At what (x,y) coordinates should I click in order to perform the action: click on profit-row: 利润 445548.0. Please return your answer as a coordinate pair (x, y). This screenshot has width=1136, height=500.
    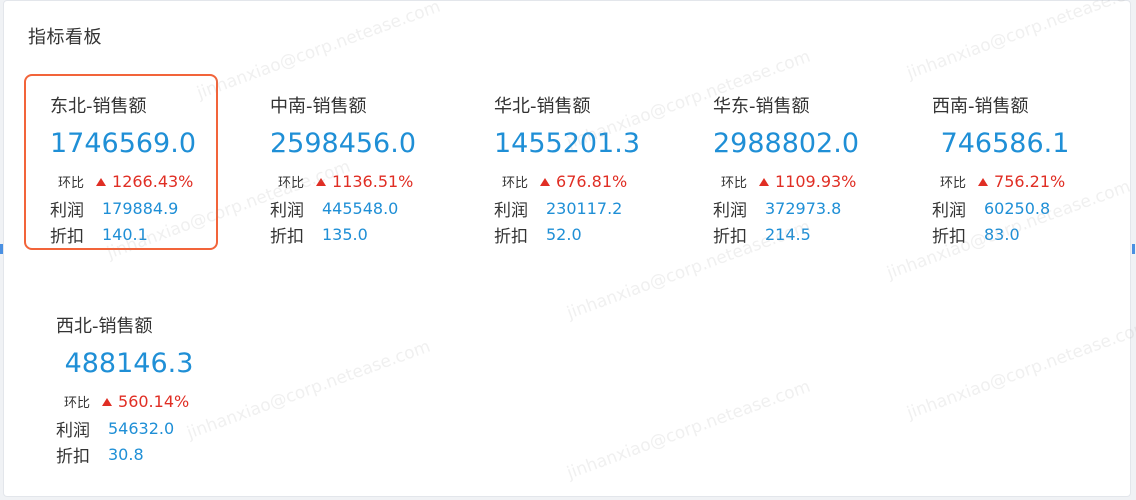
    Looking at the image, I should click on (334, 208).